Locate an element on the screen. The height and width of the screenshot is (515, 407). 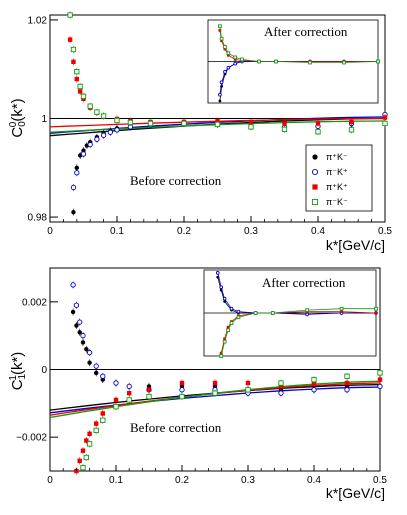
legend-label-pimKm: π⁻K⁻ is located at coordinates (337, 202).